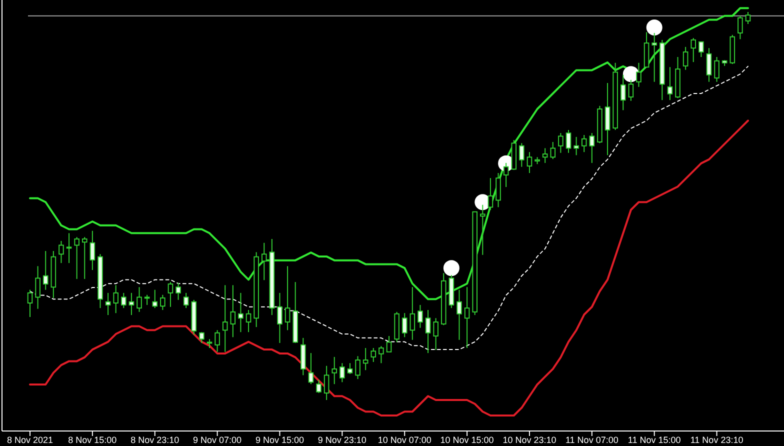 The height and width of the screenshot is (446, 784). What do you see at coordinates (217, 440) in the screenshot?
I see `x-tick-label: 9 Nov 07:00` at bounding box center [217, 440].